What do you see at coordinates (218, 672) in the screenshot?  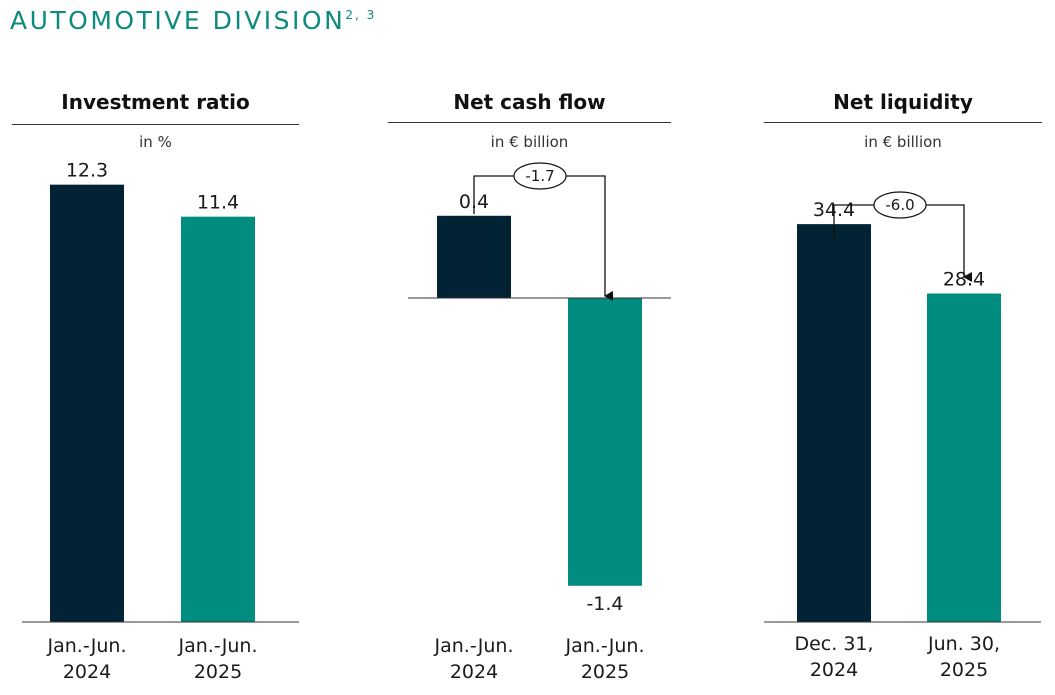 I see `category-label-0-1-1: 2025` at bounding box center [218, 672].